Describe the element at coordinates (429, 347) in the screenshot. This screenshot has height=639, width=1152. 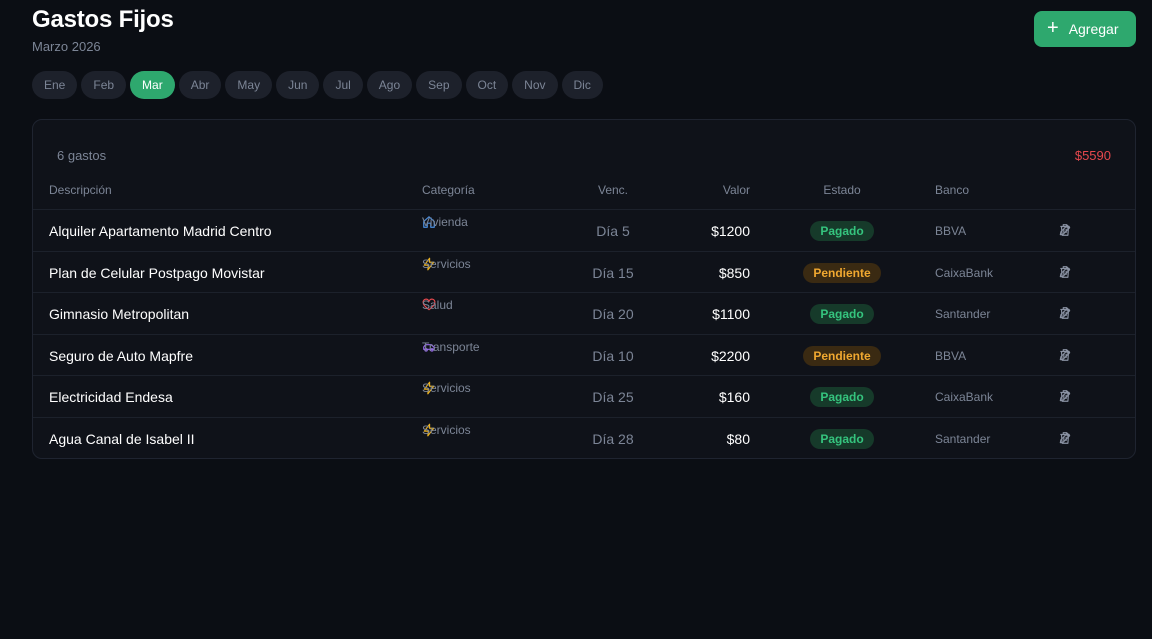
I see `car-icon` at that location.